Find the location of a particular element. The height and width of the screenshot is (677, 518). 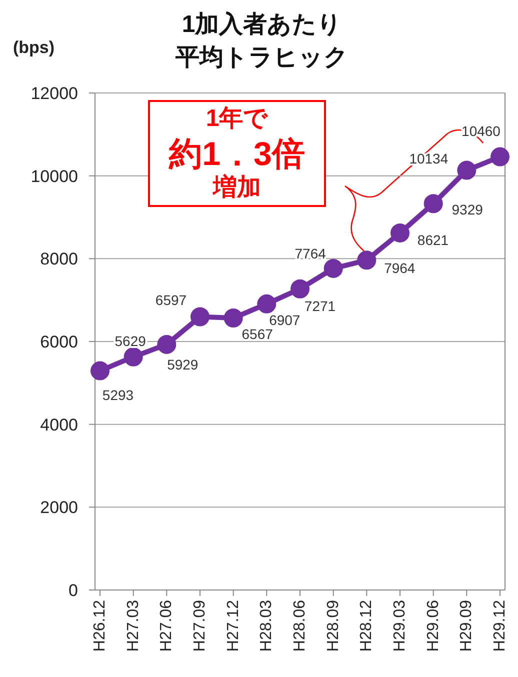

x-tick-label: H27.12 is located at coordinates (233, 626).